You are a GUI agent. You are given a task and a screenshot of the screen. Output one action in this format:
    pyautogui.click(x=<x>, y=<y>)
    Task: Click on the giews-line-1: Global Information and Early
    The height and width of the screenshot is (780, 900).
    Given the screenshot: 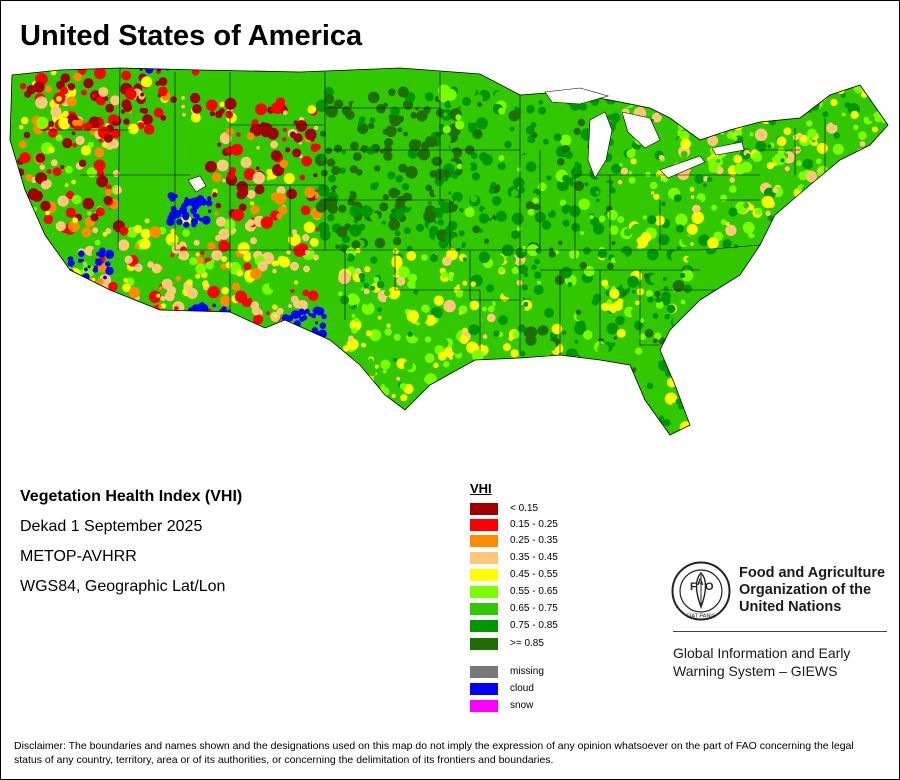 What is the action you would take?
    pyautogui.click(x=762, y=653)
    